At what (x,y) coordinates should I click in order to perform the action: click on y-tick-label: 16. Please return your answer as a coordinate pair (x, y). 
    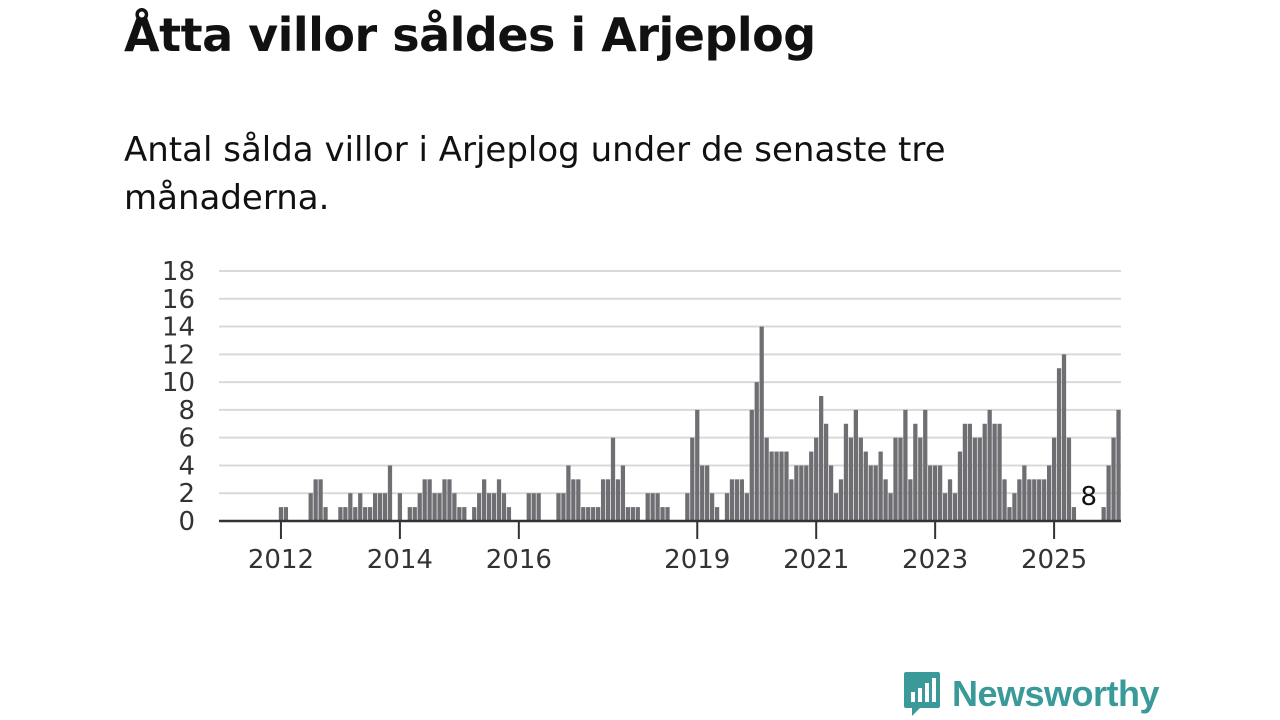
    Looking at the image, I should click on (178, 300).